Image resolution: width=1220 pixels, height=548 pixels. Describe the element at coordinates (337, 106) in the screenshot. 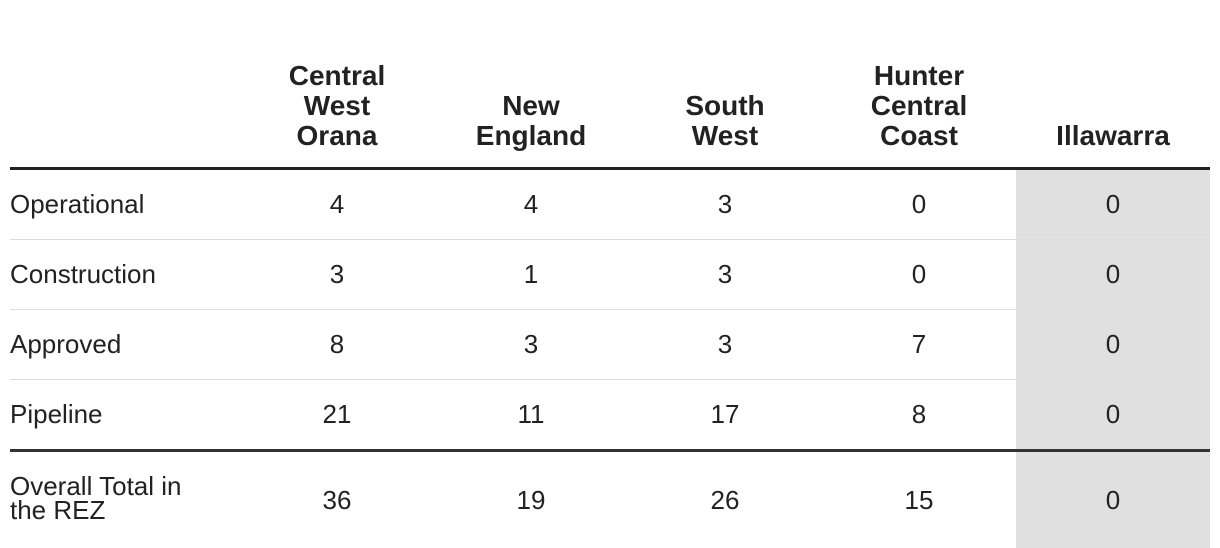

I see `column-header-text: Central West Orana` at that location.